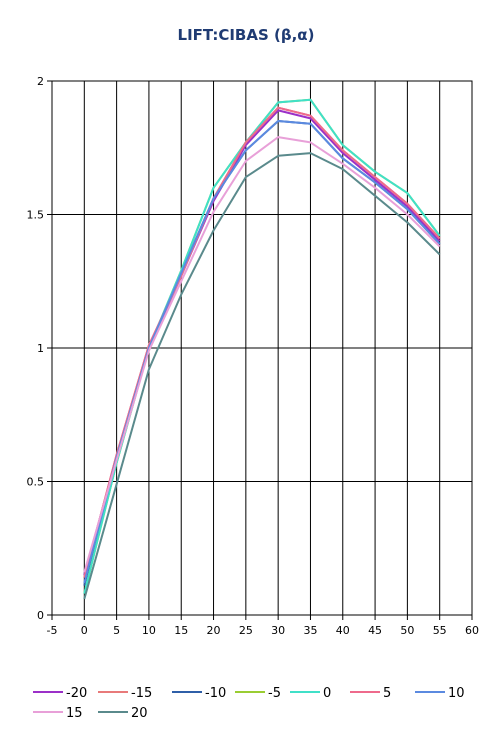 The height and width of the screenshot is (750, 500). Describe the element at coordinates (76, 693) in the screenshot. I see `legend-label--20: -20` at that location.